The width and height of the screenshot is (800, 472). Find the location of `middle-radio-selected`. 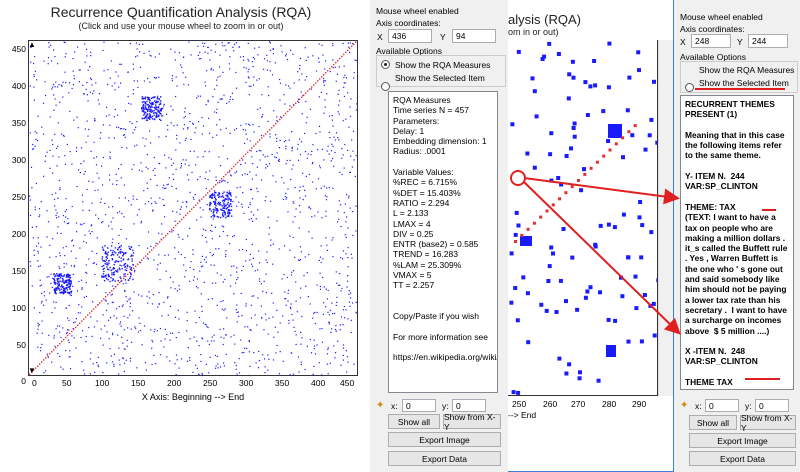

middle-radio-selected is located at coordinates (385, 86).